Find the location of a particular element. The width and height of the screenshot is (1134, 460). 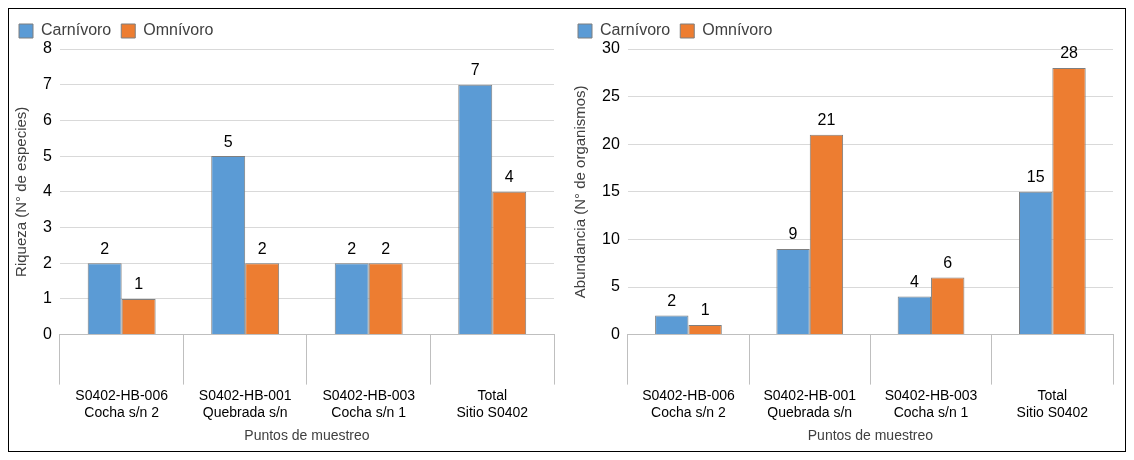

y-tick-label: 10 is located at coordinates (611, 238).